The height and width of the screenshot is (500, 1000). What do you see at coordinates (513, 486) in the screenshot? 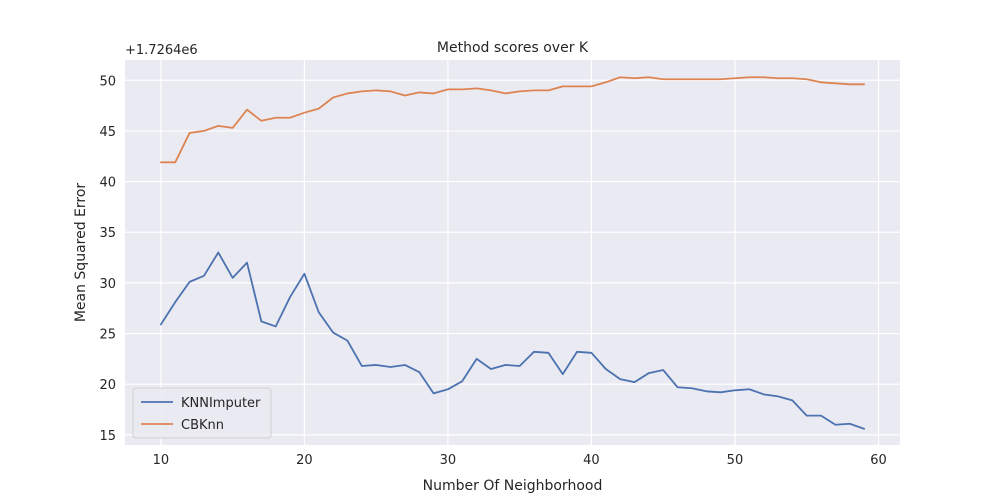
I see `x-axis-label: Number Of Neighborhood` at bounding box center [513, 486].